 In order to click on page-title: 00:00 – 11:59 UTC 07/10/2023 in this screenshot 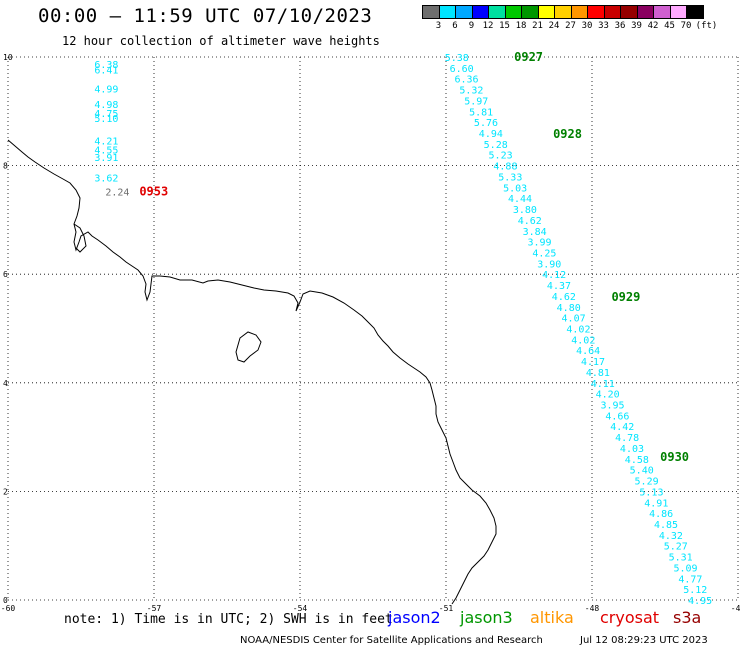, I will do `click(205, 16)`.